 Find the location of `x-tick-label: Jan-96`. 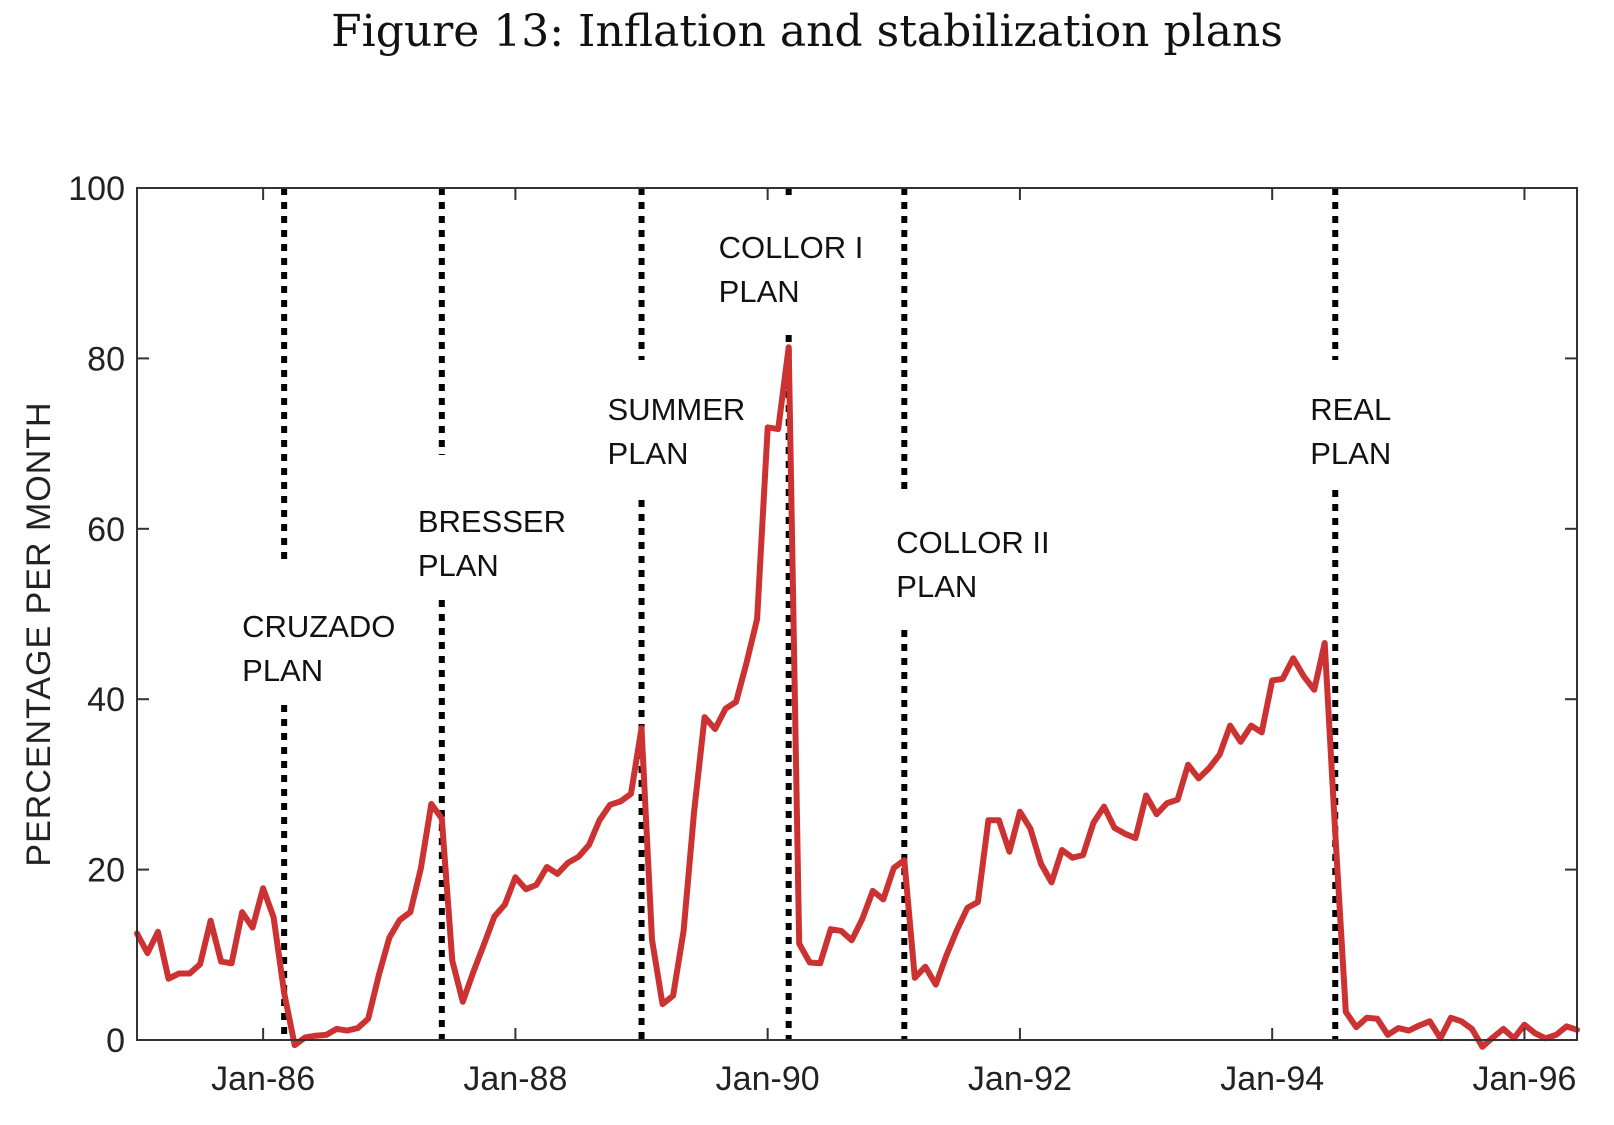

x-tick-label: Jan-96 is located at coordinates (1524, 1079).